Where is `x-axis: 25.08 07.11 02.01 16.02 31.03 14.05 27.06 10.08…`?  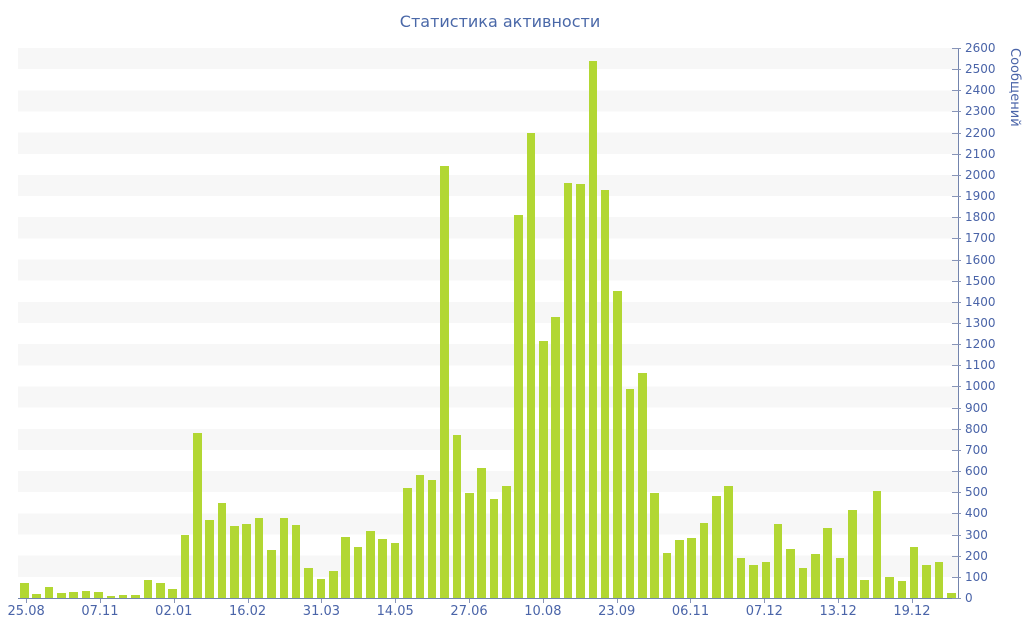 x-axis: 25.08 07.11 02.01 16.02 31.03 14.05 27.06 10.08… is located at coordinates (483, 611).